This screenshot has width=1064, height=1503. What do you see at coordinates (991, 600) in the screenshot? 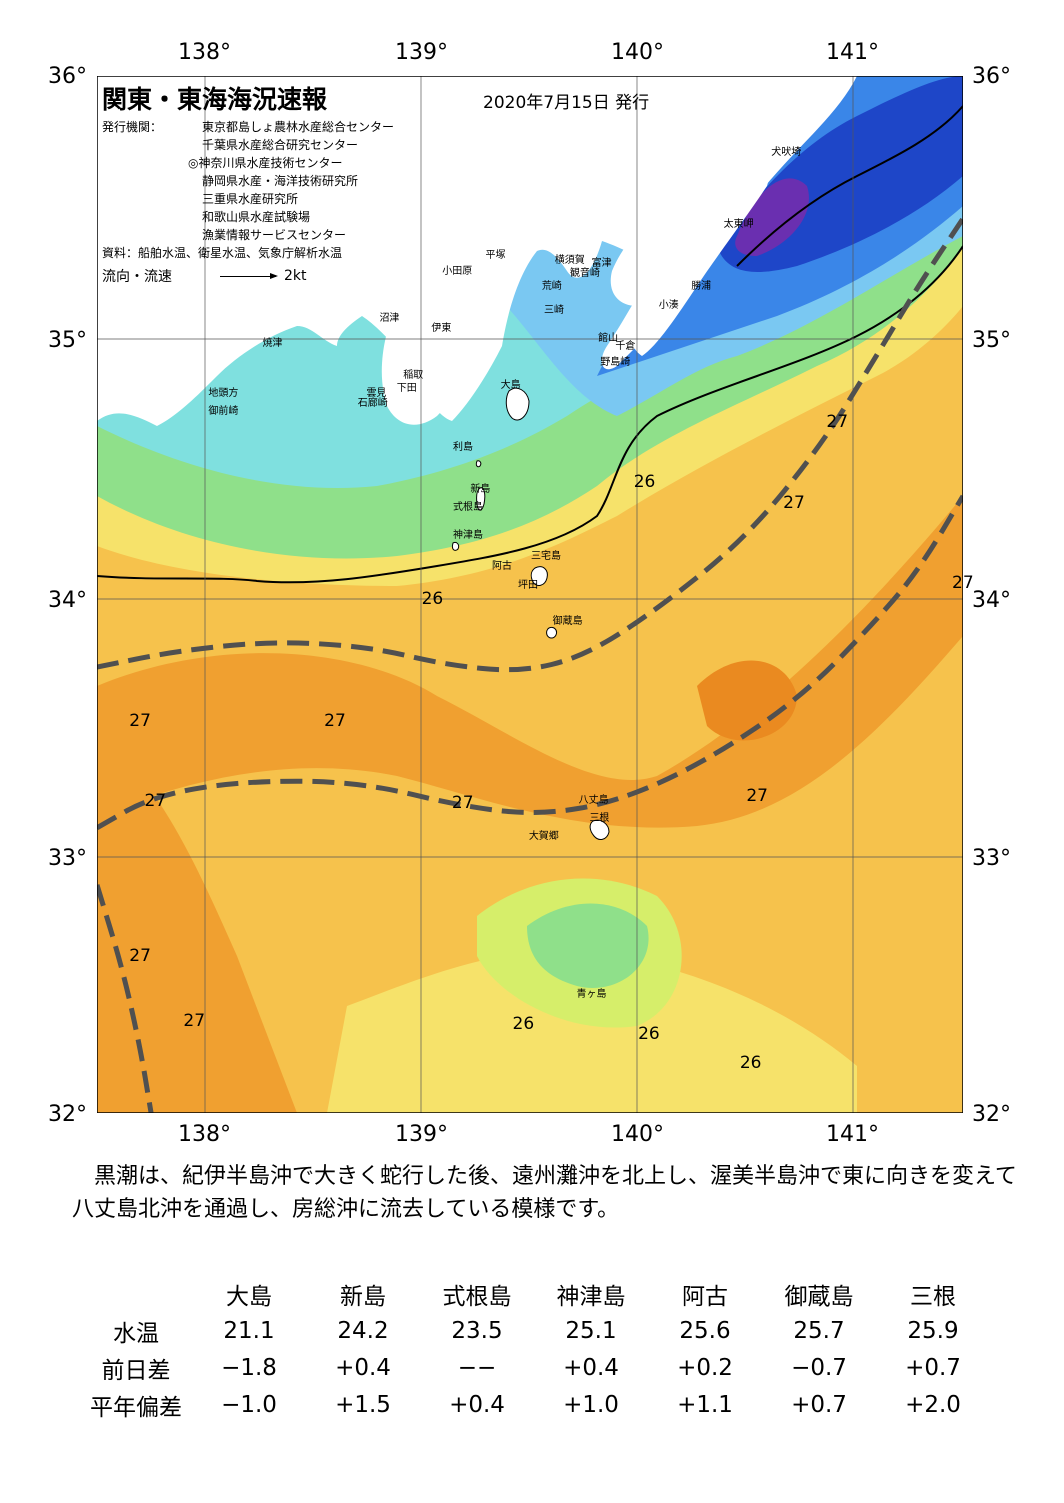
I see `lat-label-right-34: 34°` at bounding box center [991, 600].